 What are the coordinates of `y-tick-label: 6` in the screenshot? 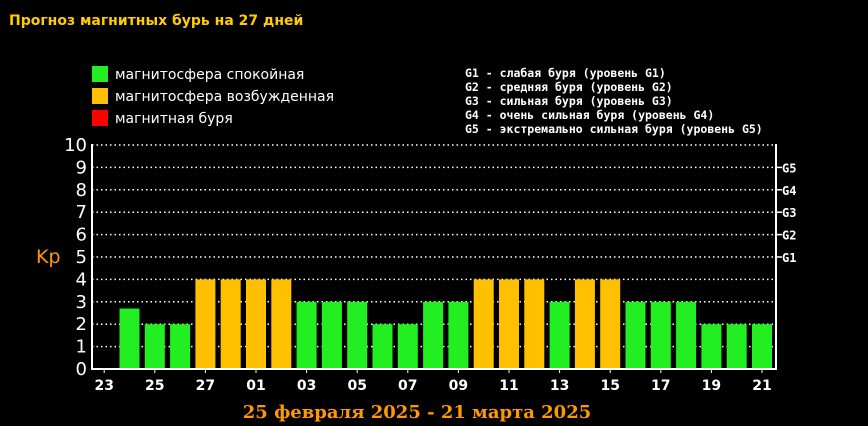 It's located at (81, 235).